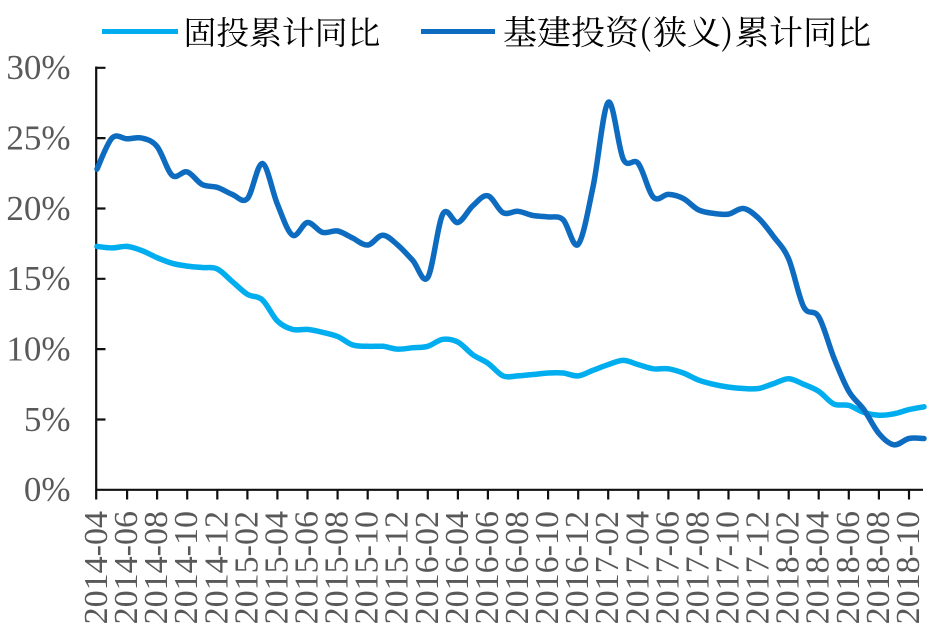  What do you see at coordinates (38, 138) in the screenshot?
I see `svg-text: 25%` at bounding box center [38, 138].